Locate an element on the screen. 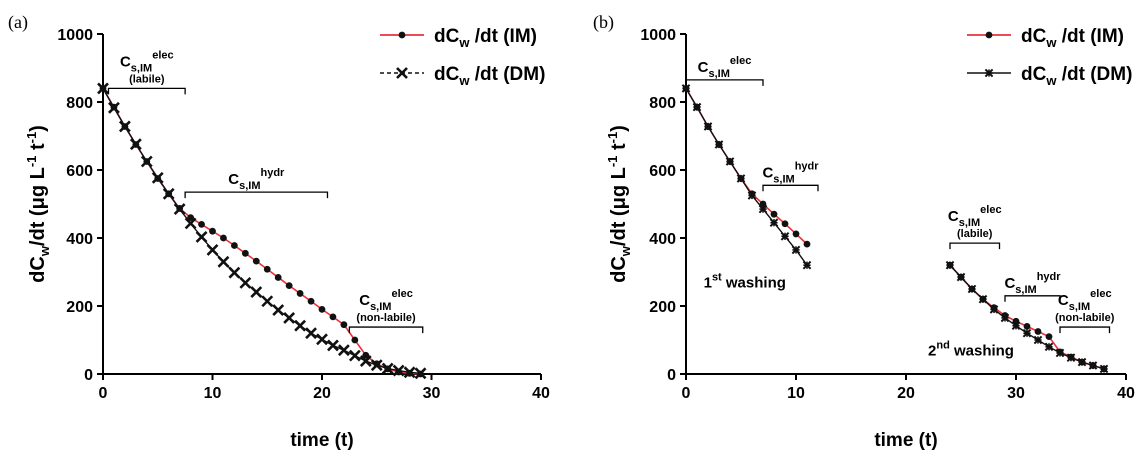 The width and height of the screenshot is (1148, 457). legend-label: dCw /dt (IM) is located at coordinates (485, 38).